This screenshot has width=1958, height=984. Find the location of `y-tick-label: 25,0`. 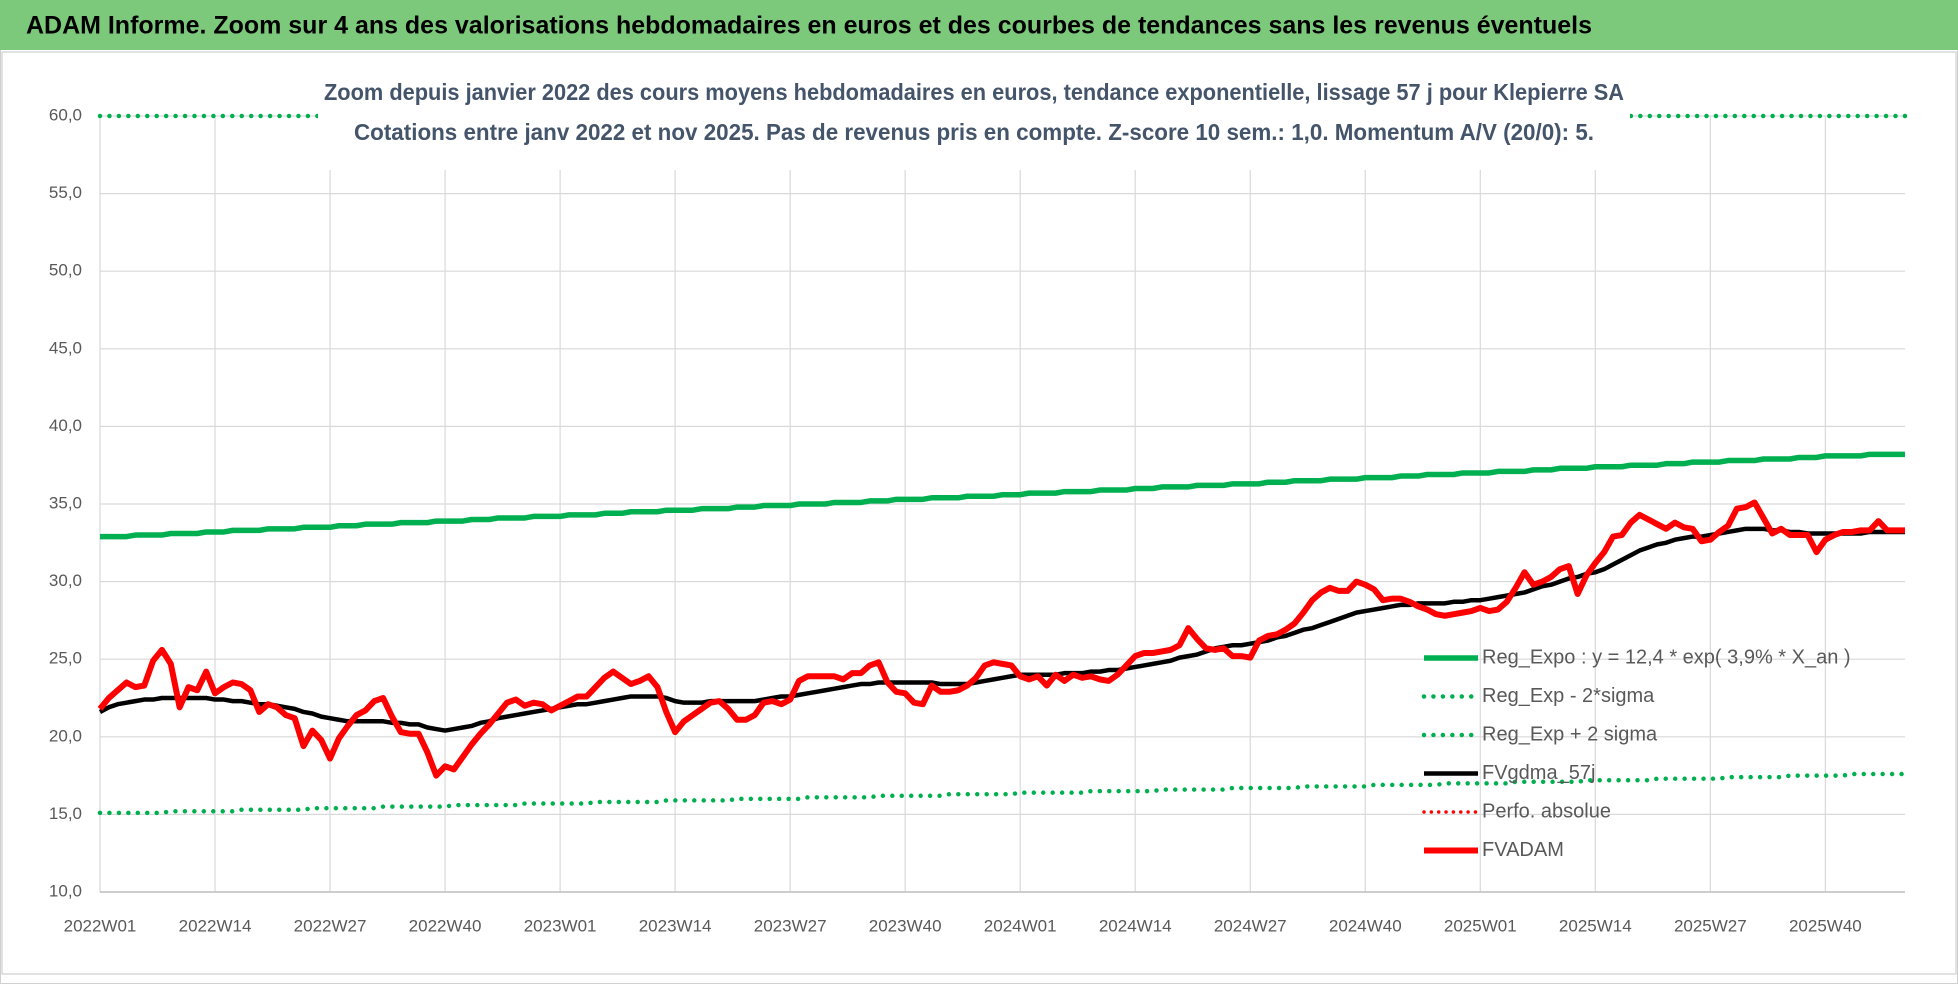

y-tick-label: 25,0 is located at coordinates (65, 658).